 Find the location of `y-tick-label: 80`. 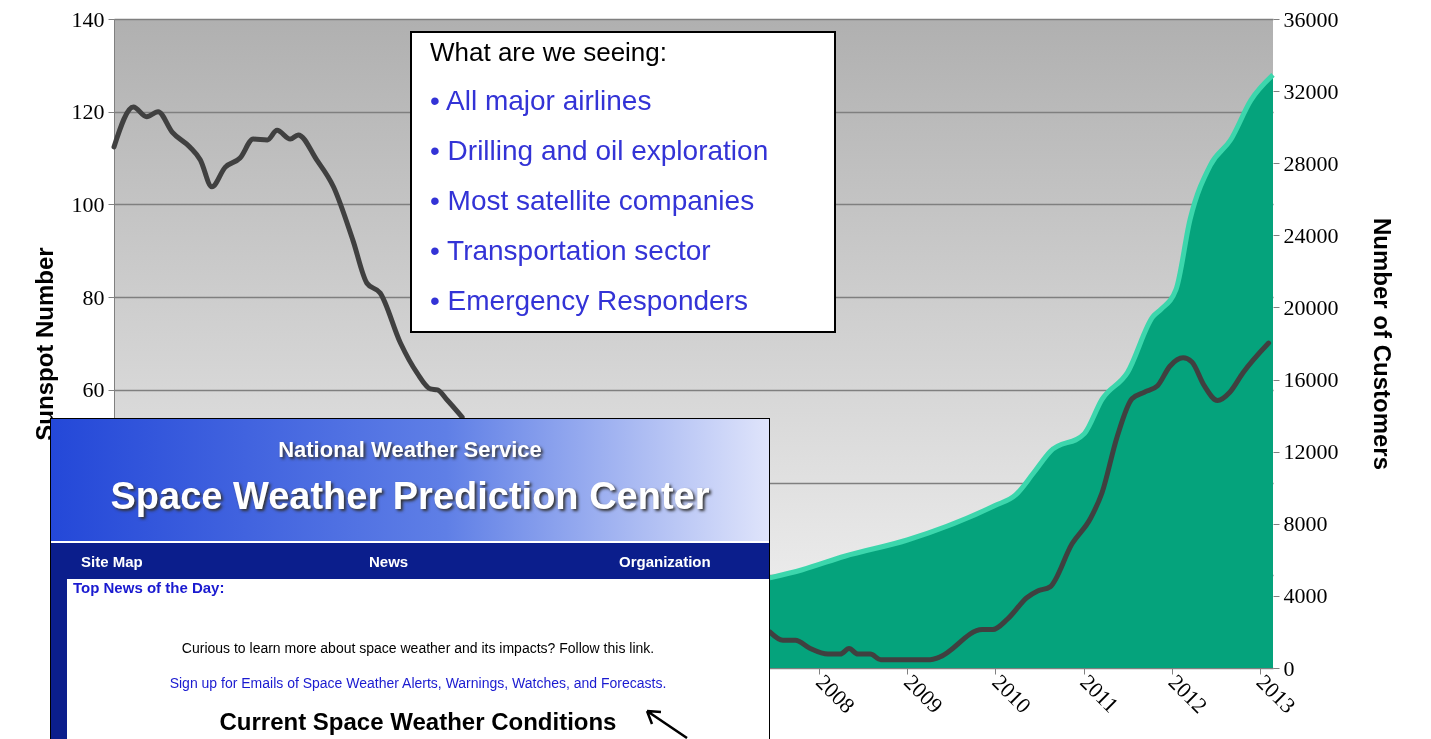

y-tick-label: 80 is located at coordinates (93, 297).